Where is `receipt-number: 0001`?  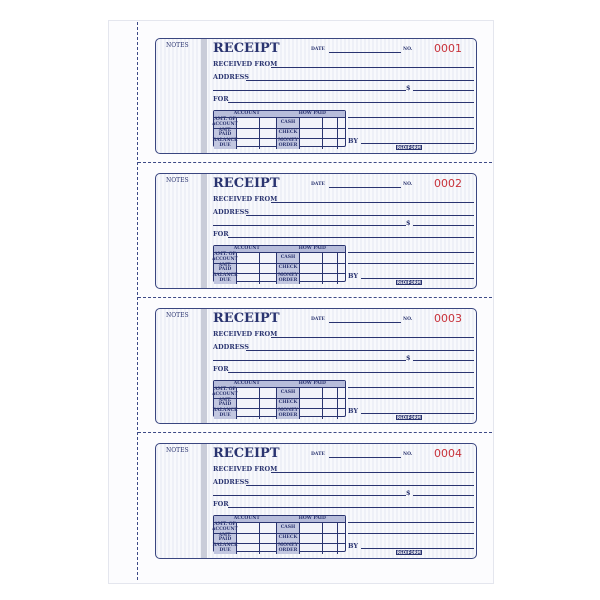
receipt-number: 0001 is located at coordinates (448, 48).